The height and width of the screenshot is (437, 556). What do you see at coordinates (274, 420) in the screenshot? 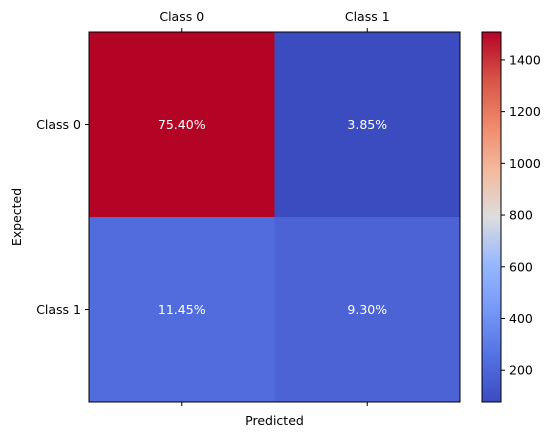
I see `x-axis-label: Predicted` at bounding box center [274, 420].